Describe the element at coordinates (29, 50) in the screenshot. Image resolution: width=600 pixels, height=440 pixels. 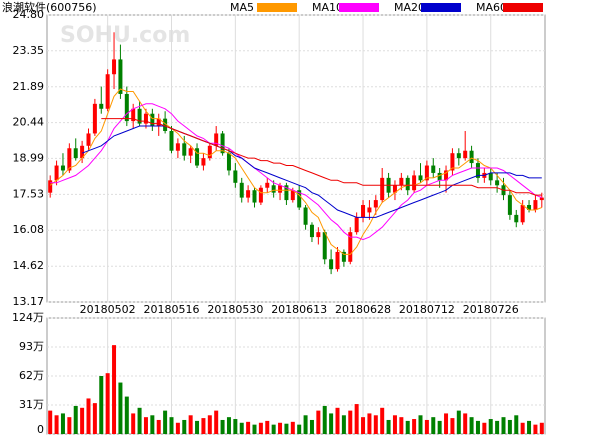
I see `y-tick-label: 23.35` at that location.